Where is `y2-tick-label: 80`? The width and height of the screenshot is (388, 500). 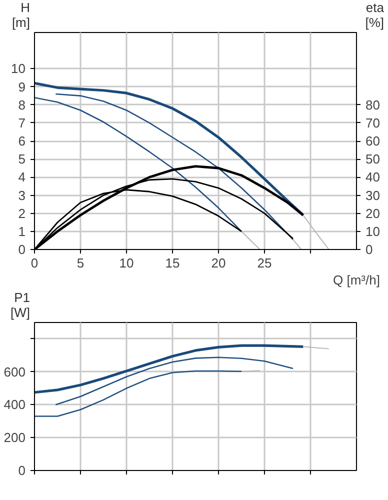
y2-tick-label: 80 is located at coordinates (373, 104).